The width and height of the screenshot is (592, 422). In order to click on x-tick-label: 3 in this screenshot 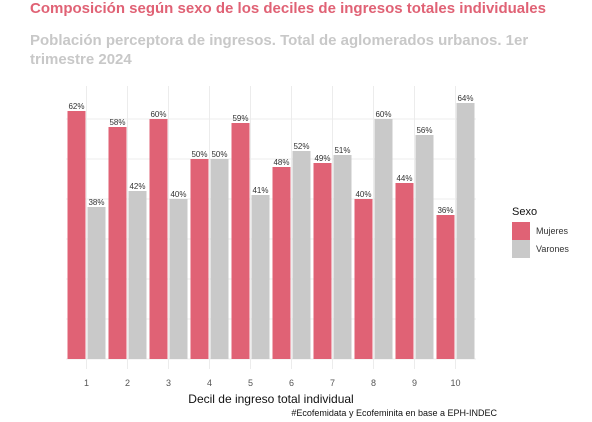, I will do `click(168, 383)`.